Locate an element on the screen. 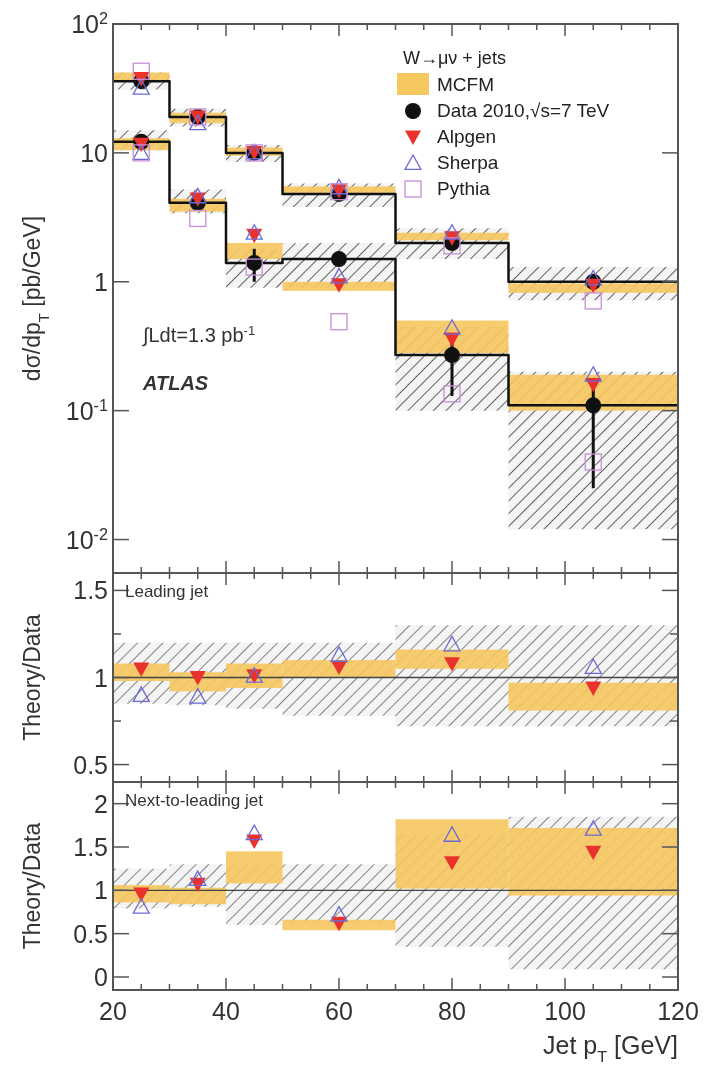 The width and height of the screenshot is (709, 1070). annotation: ATLAS is located at coordinates (175, 383).